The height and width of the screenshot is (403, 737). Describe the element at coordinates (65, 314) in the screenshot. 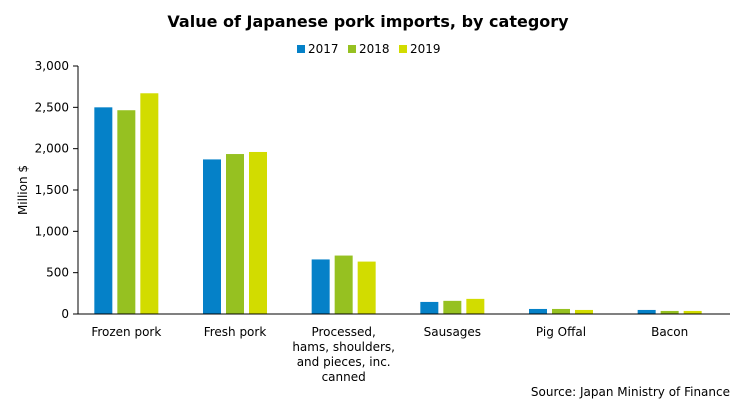

I see `y-tick-label: 0` at that location.